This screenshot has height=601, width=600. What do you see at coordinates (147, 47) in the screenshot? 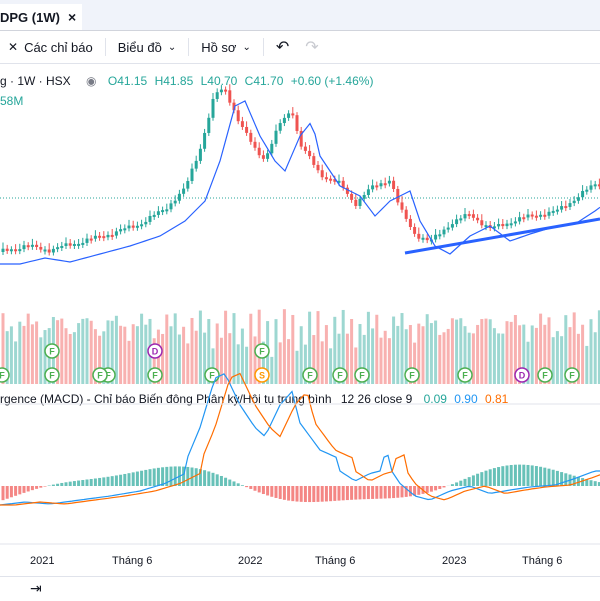
I see `chart-type-button: Biểu đồ ⌄` at bounding box center [147, 47].